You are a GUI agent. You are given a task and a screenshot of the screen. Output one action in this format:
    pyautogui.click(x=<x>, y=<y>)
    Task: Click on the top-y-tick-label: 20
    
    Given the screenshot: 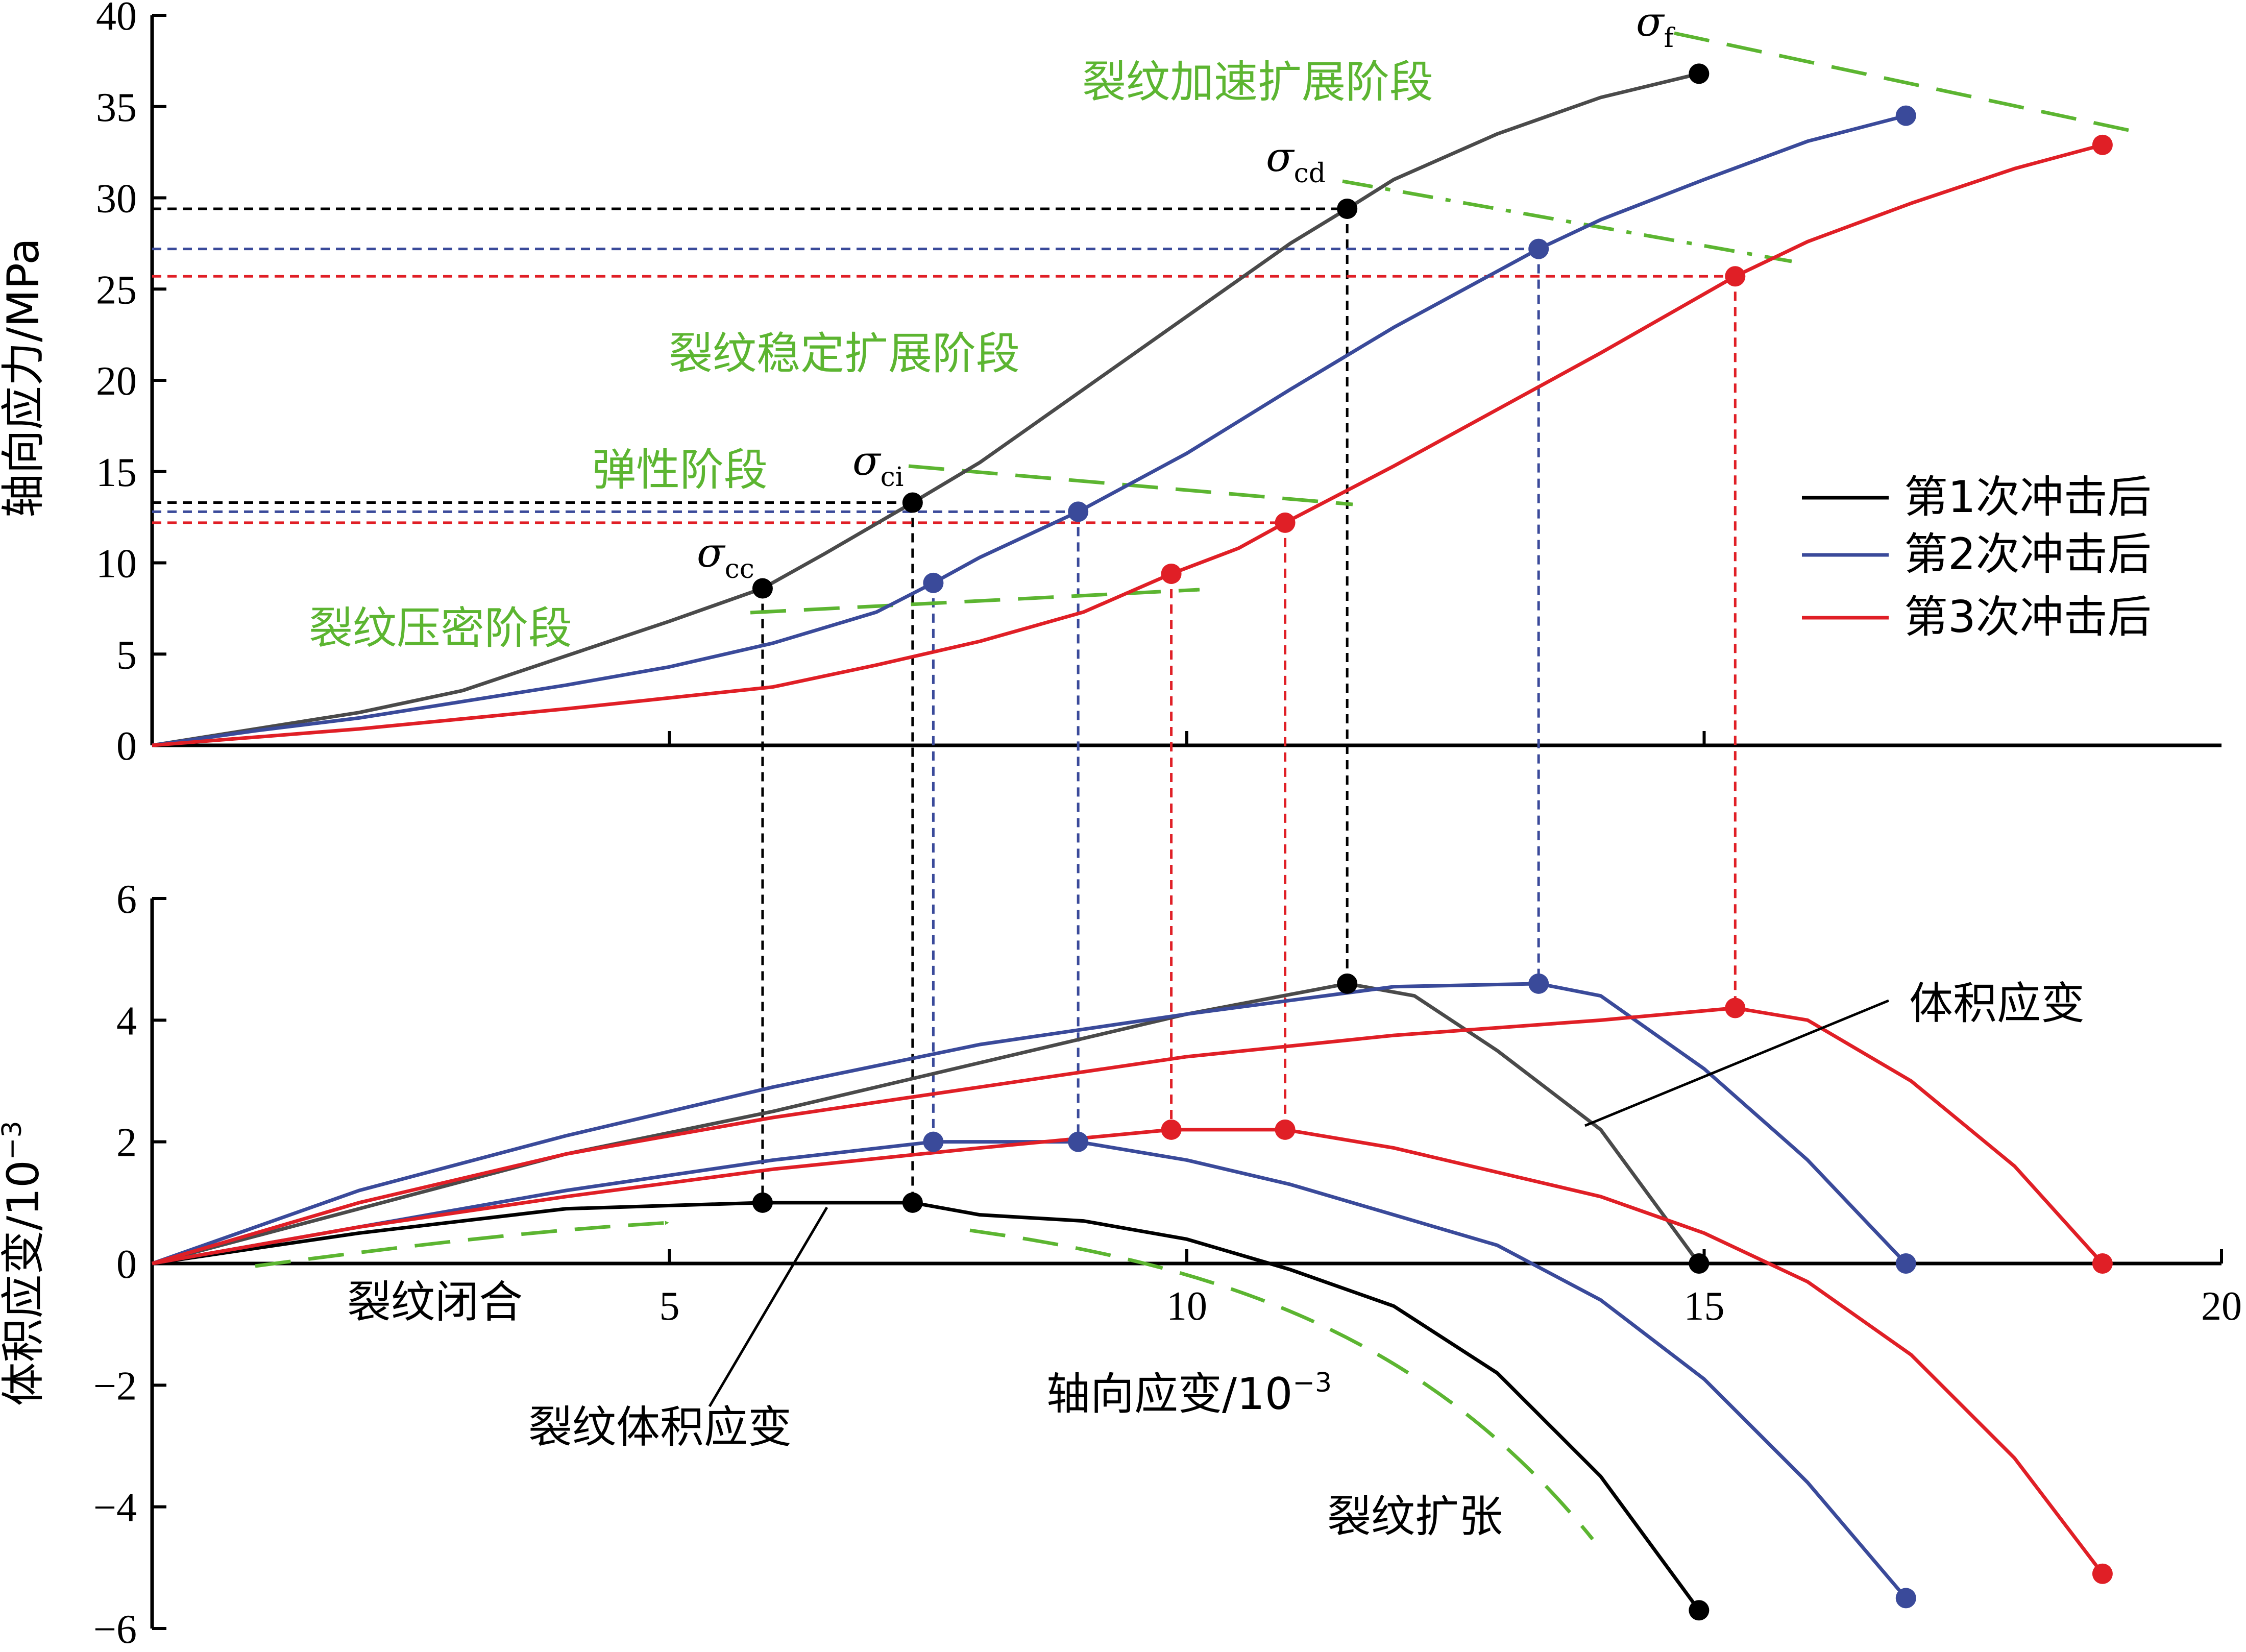 What is the action you would take?
    pyautogui.click(x=117, y=381)
    